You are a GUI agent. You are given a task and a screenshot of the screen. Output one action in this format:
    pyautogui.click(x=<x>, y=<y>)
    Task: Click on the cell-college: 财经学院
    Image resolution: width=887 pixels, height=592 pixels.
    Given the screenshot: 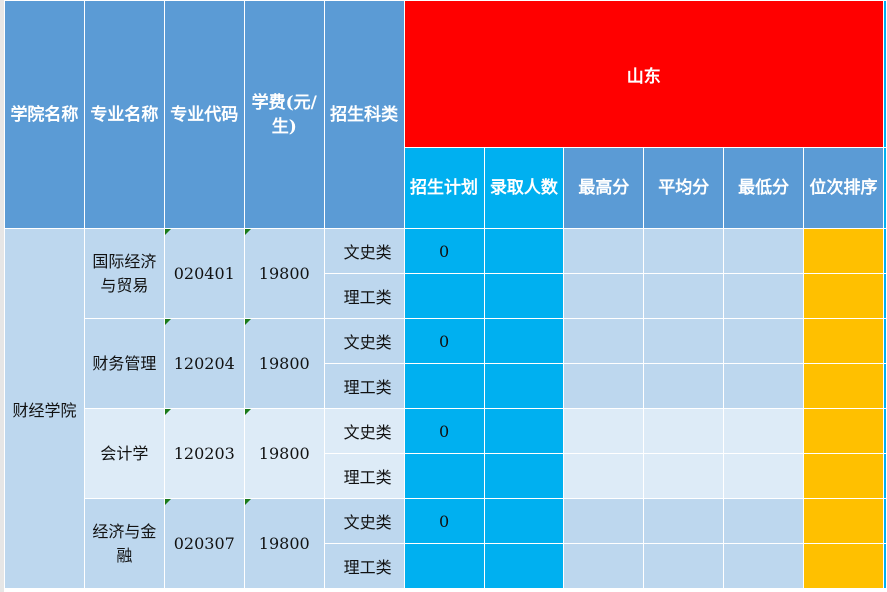 What is the action you would take?
    pyautogui.click(x=44, y=408)
    